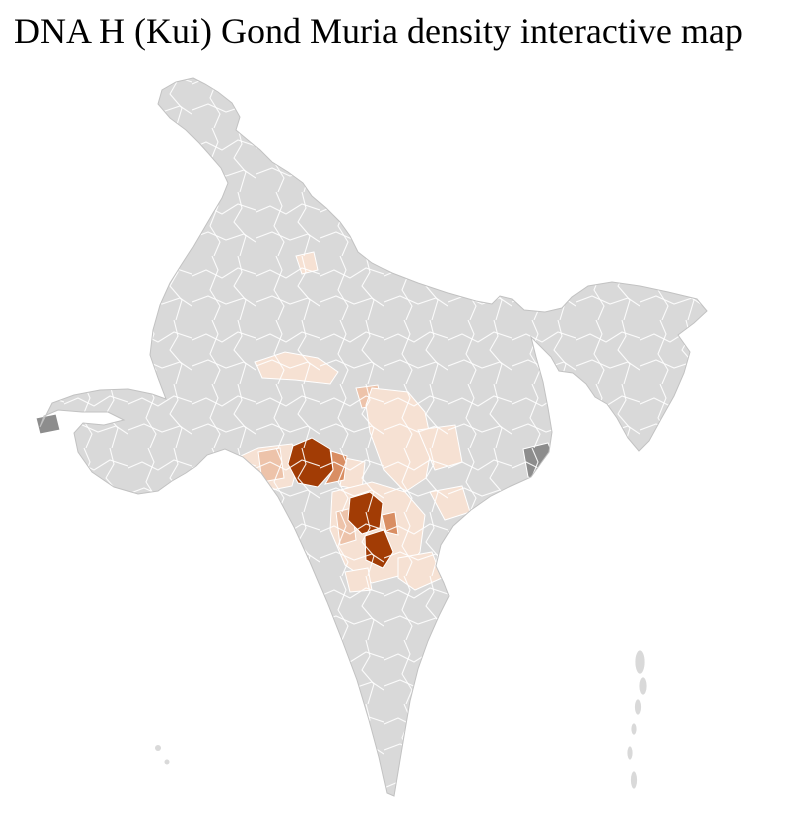  What do you see at coordinates (48, 424) in the screenshot?
I see `district-nodata-west-coast` at bounding box center [48, 424].